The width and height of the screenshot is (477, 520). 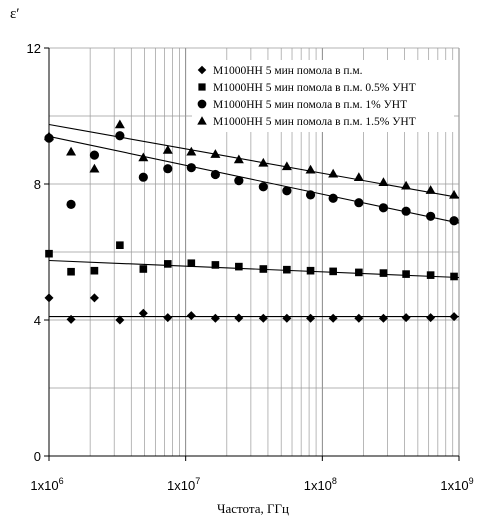 What do you see at coordinates (46, 484) in the screenshot?
I see `x-tick-label: 1x10⁶` at bounding box center [46, 484].